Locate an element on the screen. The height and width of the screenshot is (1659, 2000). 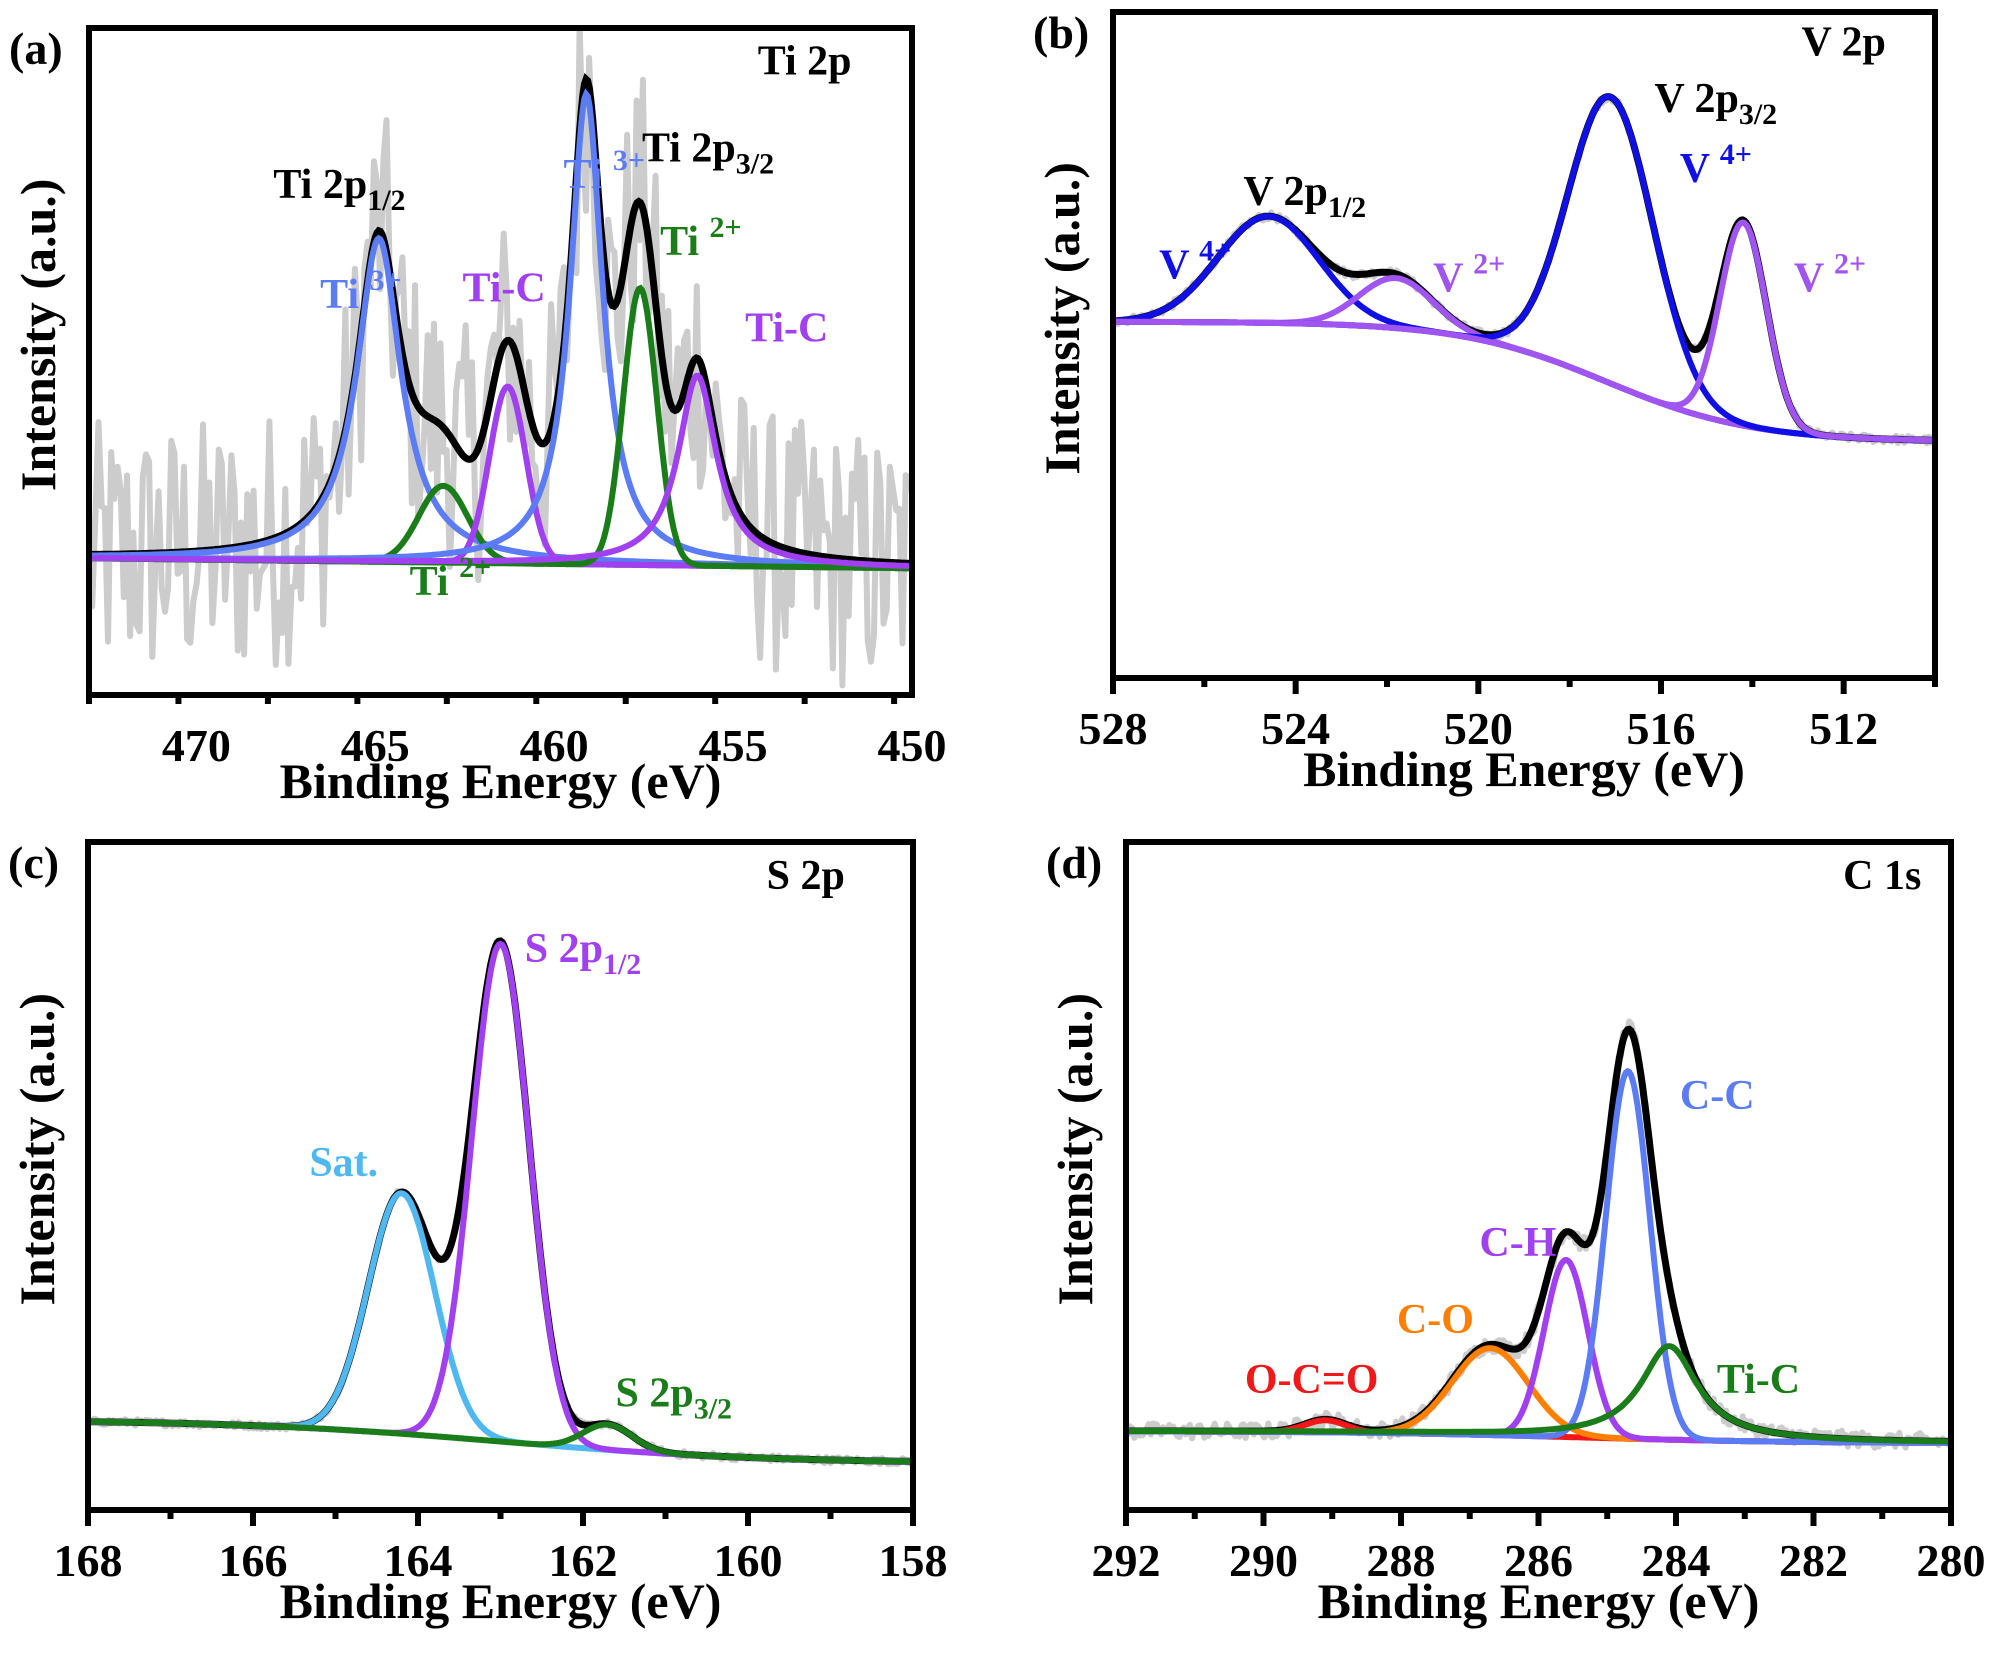
x-tick-label: 520 is located at coordinates (1478, 728).